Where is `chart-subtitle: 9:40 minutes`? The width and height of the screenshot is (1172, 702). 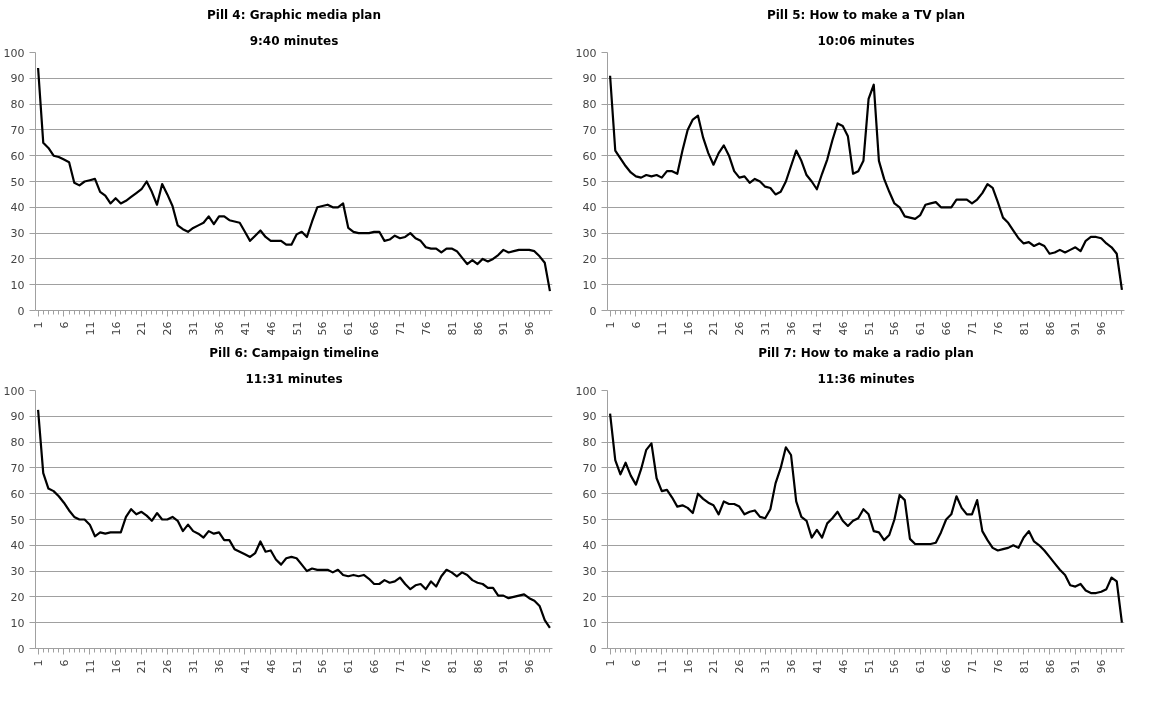
chart-subtitle: 9:40 minutes is located at coordinates (294, 40).